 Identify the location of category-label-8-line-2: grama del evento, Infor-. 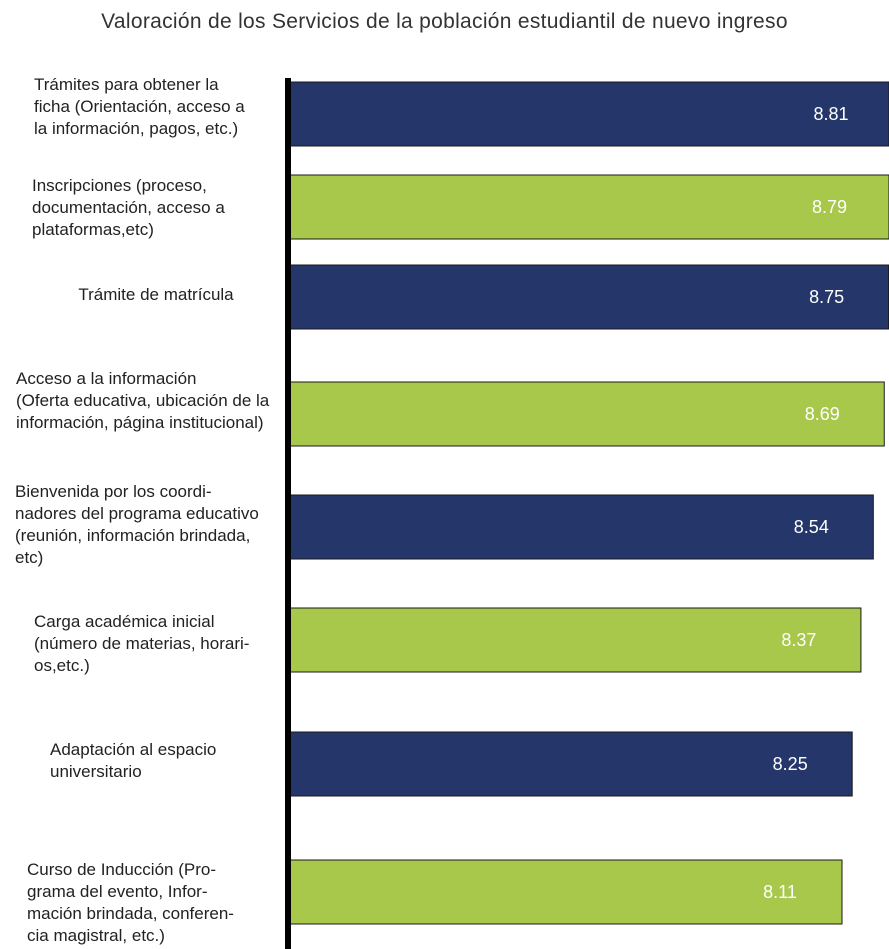
(117, 891).